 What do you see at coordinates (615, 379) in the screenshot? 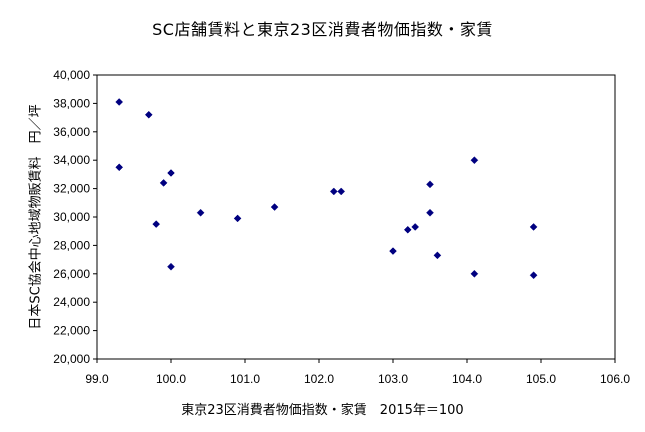
I see `x-tick-label: 106.0` at bounding box center [615, 379].